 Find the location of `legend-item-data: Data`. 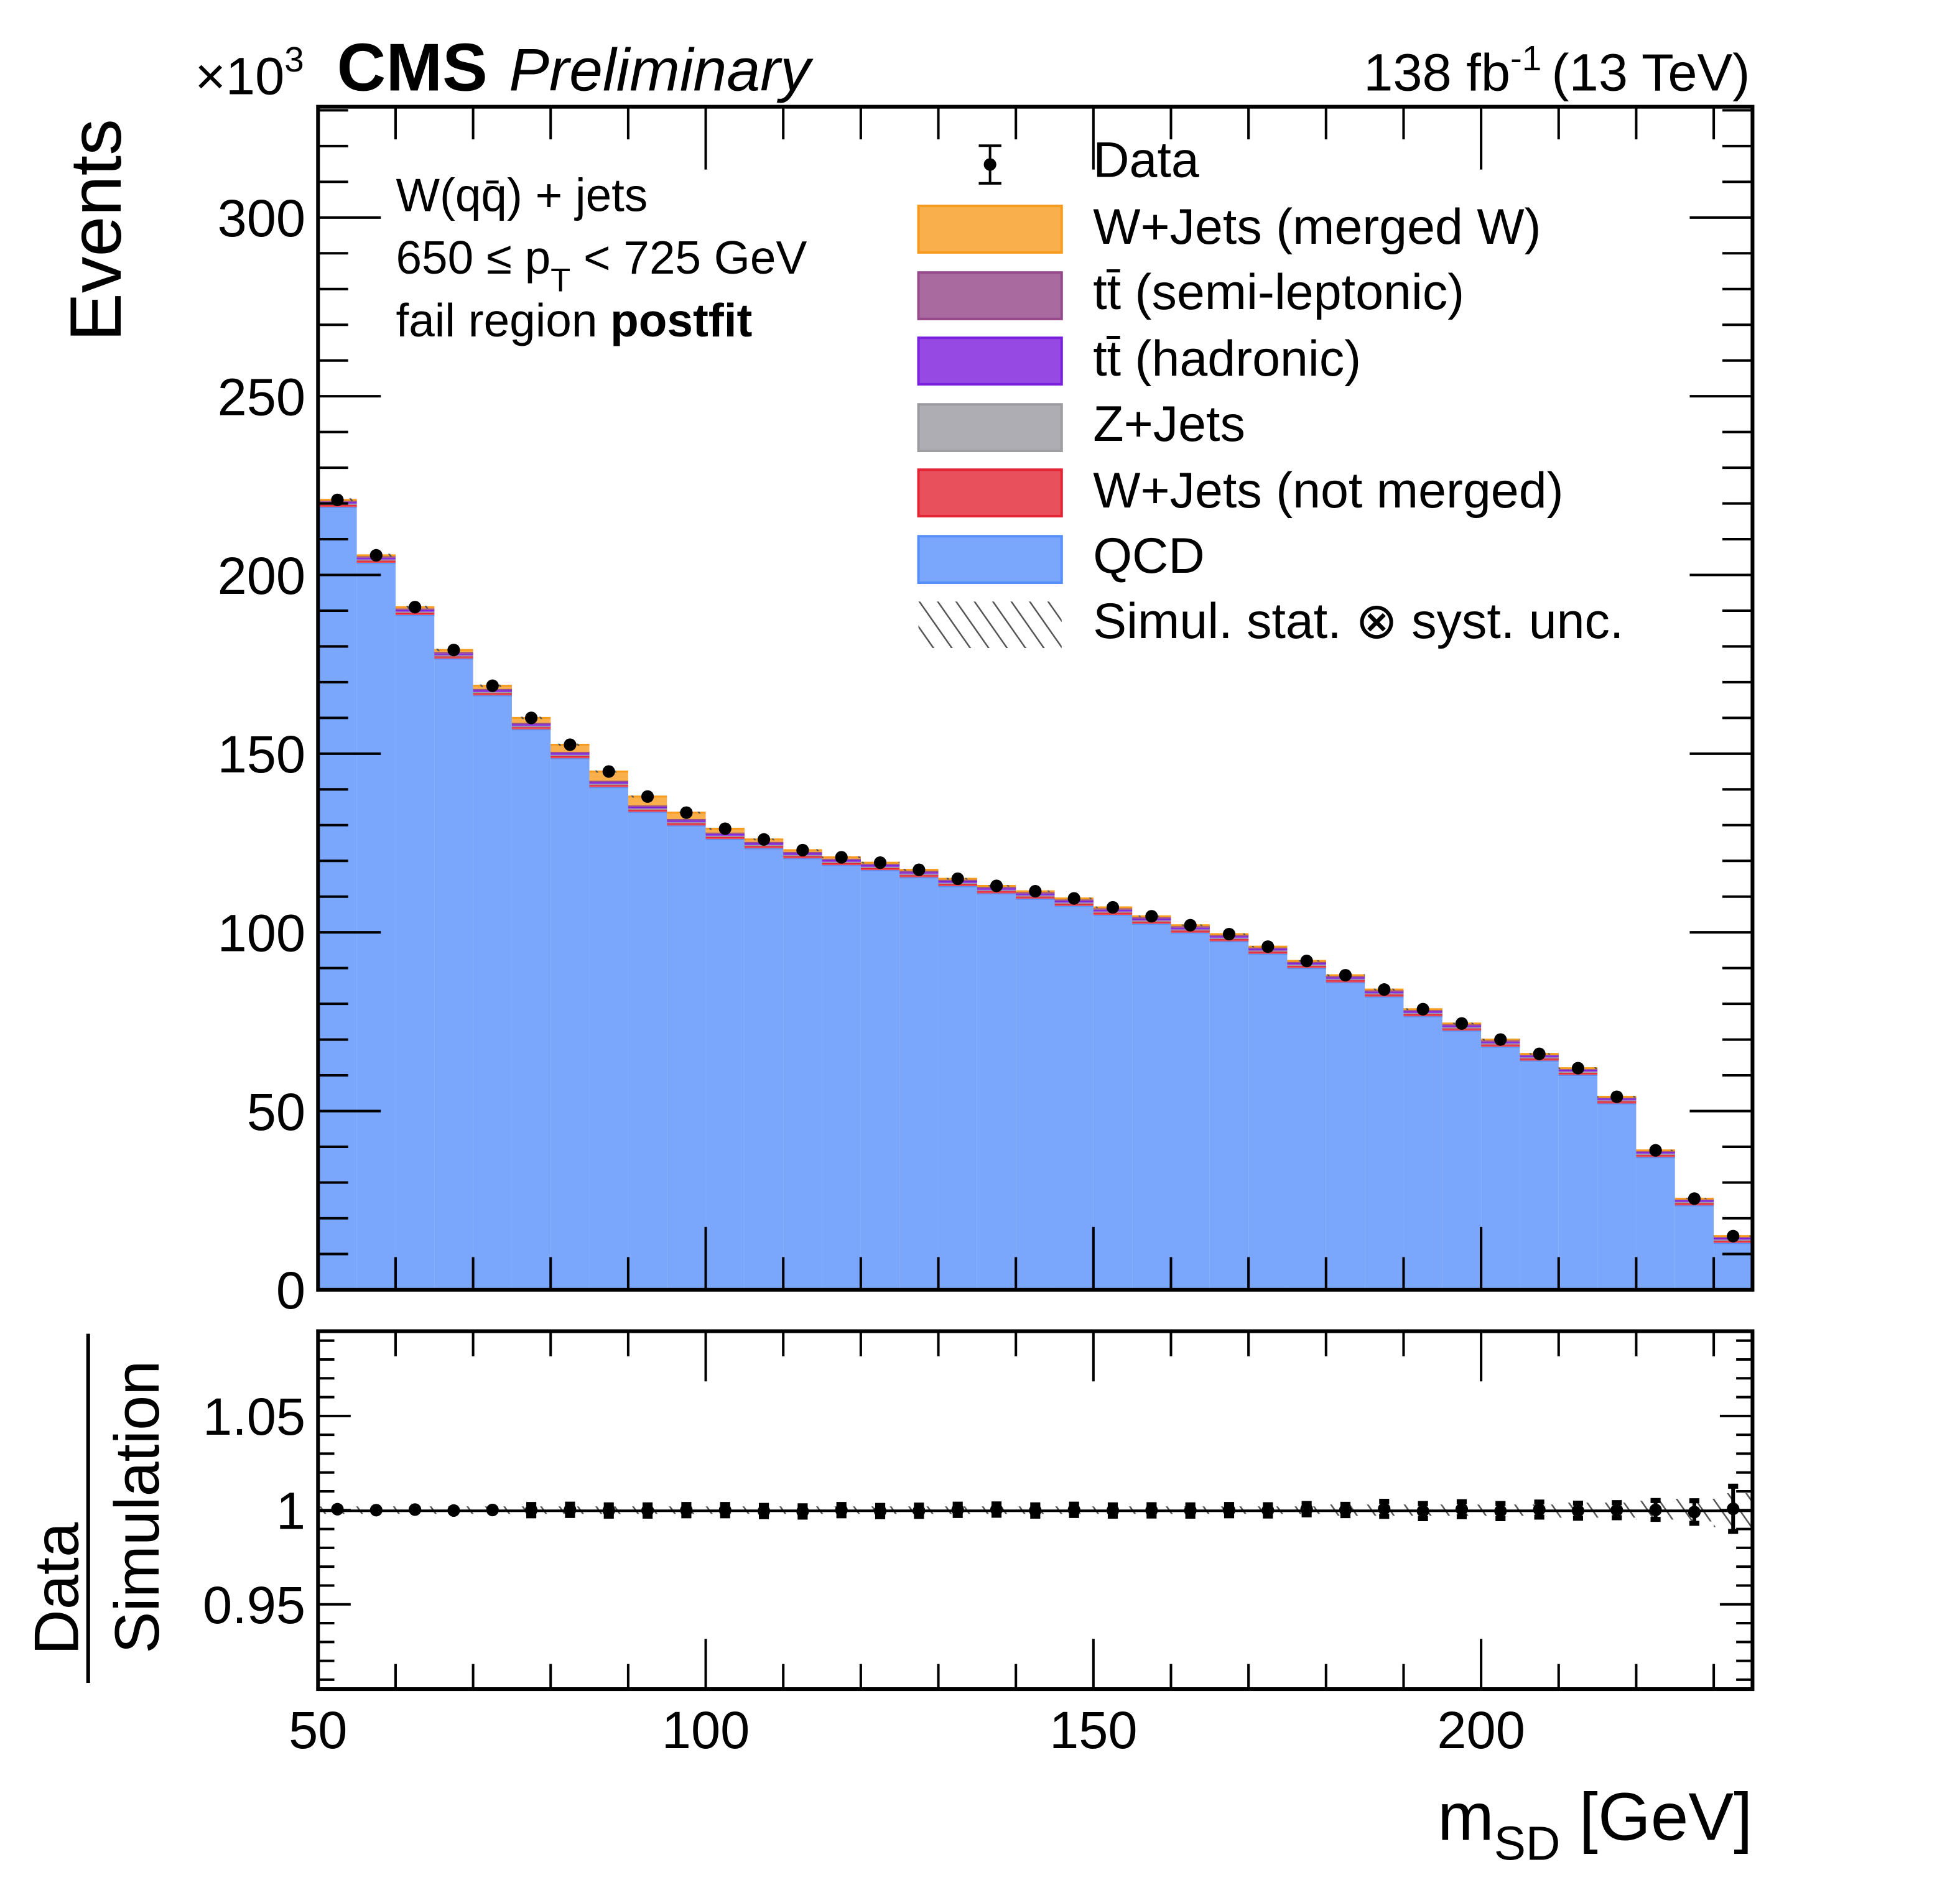

legend-item-data: Data is located at coordinates (1088, 160).